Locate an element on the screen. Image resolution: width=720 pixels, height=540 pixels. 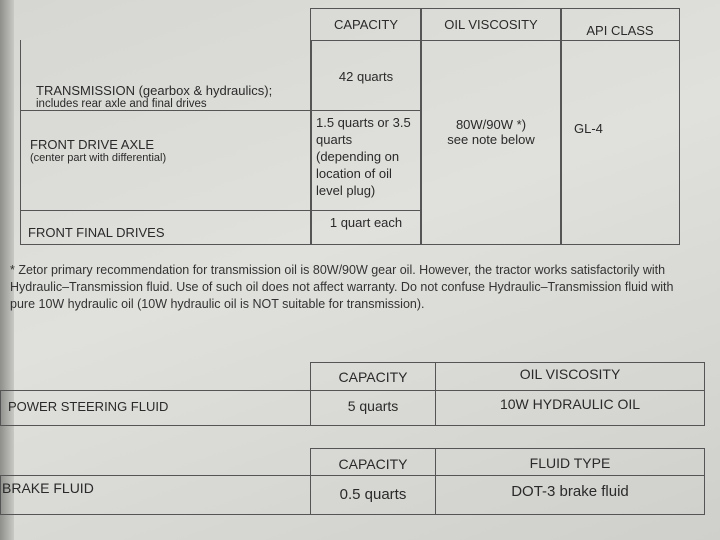
row-name: POWER STEERING FLUID is located at coordinates (88, 406).